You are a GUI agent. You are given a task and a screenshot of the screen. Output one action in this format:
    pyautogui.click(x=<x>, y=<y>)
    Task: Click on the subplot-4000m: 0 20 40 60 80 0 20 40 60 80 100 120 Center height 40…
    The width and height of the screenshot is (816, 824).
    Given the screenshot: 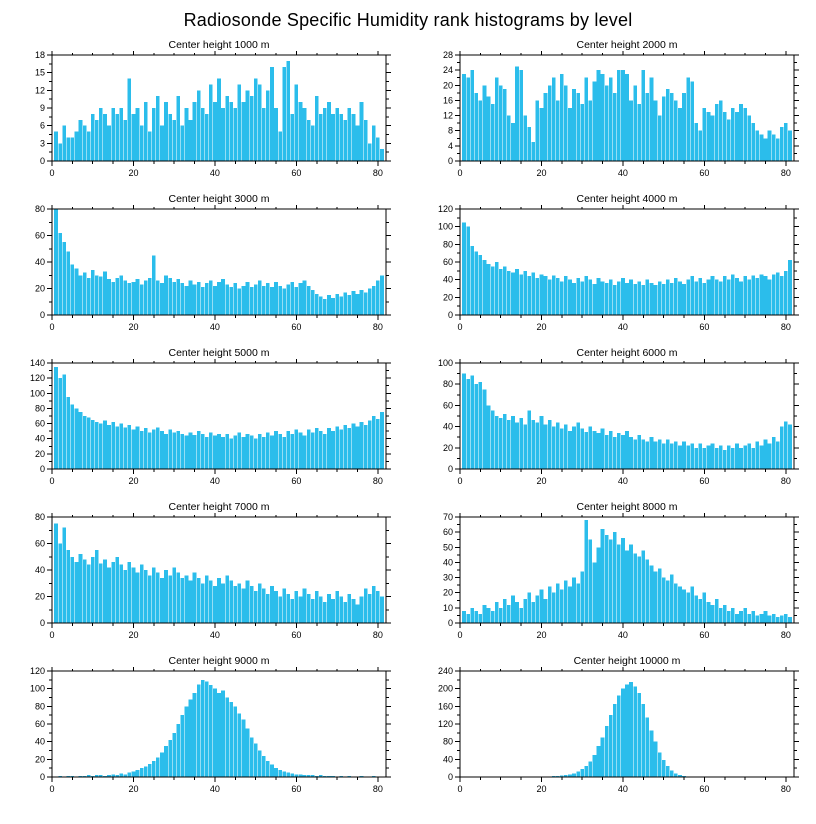 What is the action you would take?
    pyautogui.click(x=612, y=267)
    